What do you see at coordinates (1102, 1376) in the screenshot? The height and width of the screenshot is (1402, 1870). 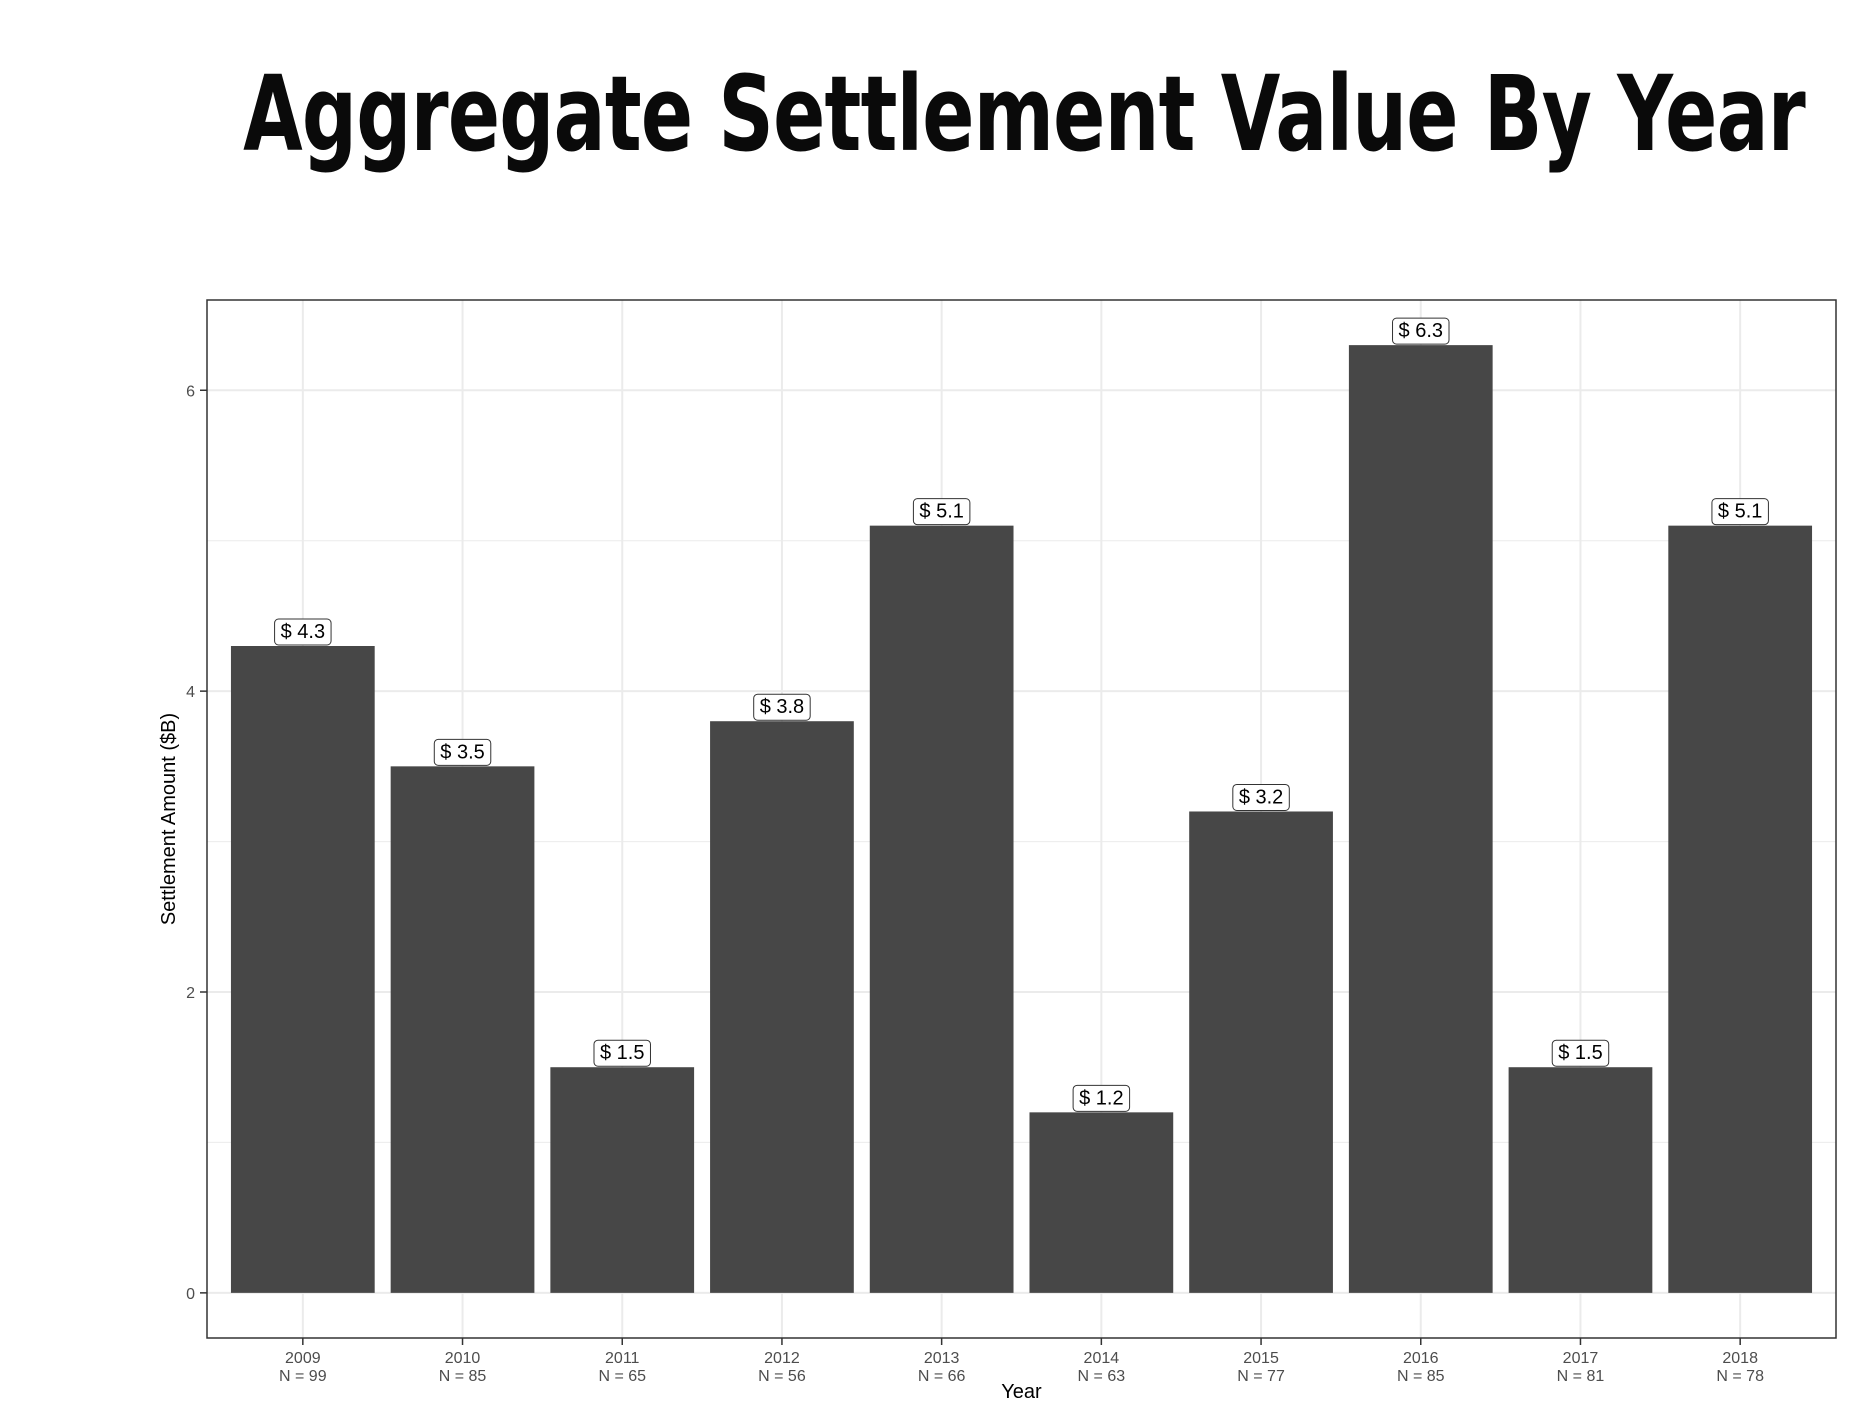 I see `x-tick-sublabel: N = 63` at bounding box center [1102, 1376].